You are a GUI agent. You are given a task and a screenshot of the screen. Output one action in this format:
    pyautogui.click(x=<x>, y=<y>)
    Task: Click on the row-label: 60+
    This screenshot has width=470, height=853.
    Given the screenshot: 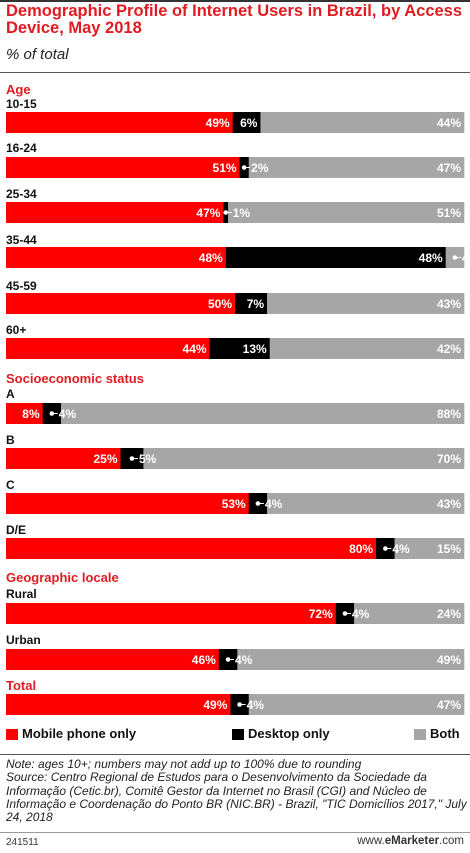 What is the action you would take?
    pyautogui.click(x=16, y=330)
    